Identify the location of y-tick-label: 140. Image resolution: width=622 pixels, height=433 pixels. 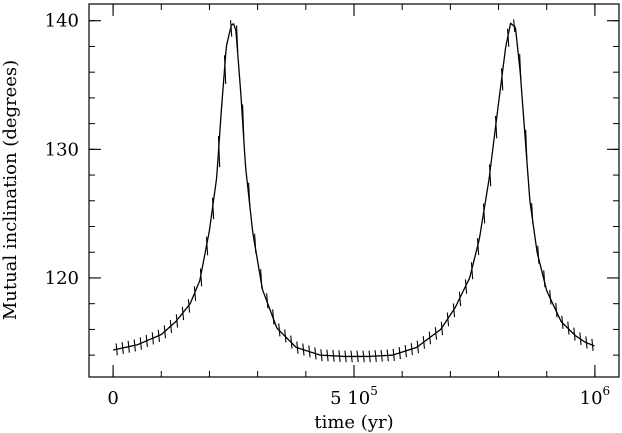
(62, 21).